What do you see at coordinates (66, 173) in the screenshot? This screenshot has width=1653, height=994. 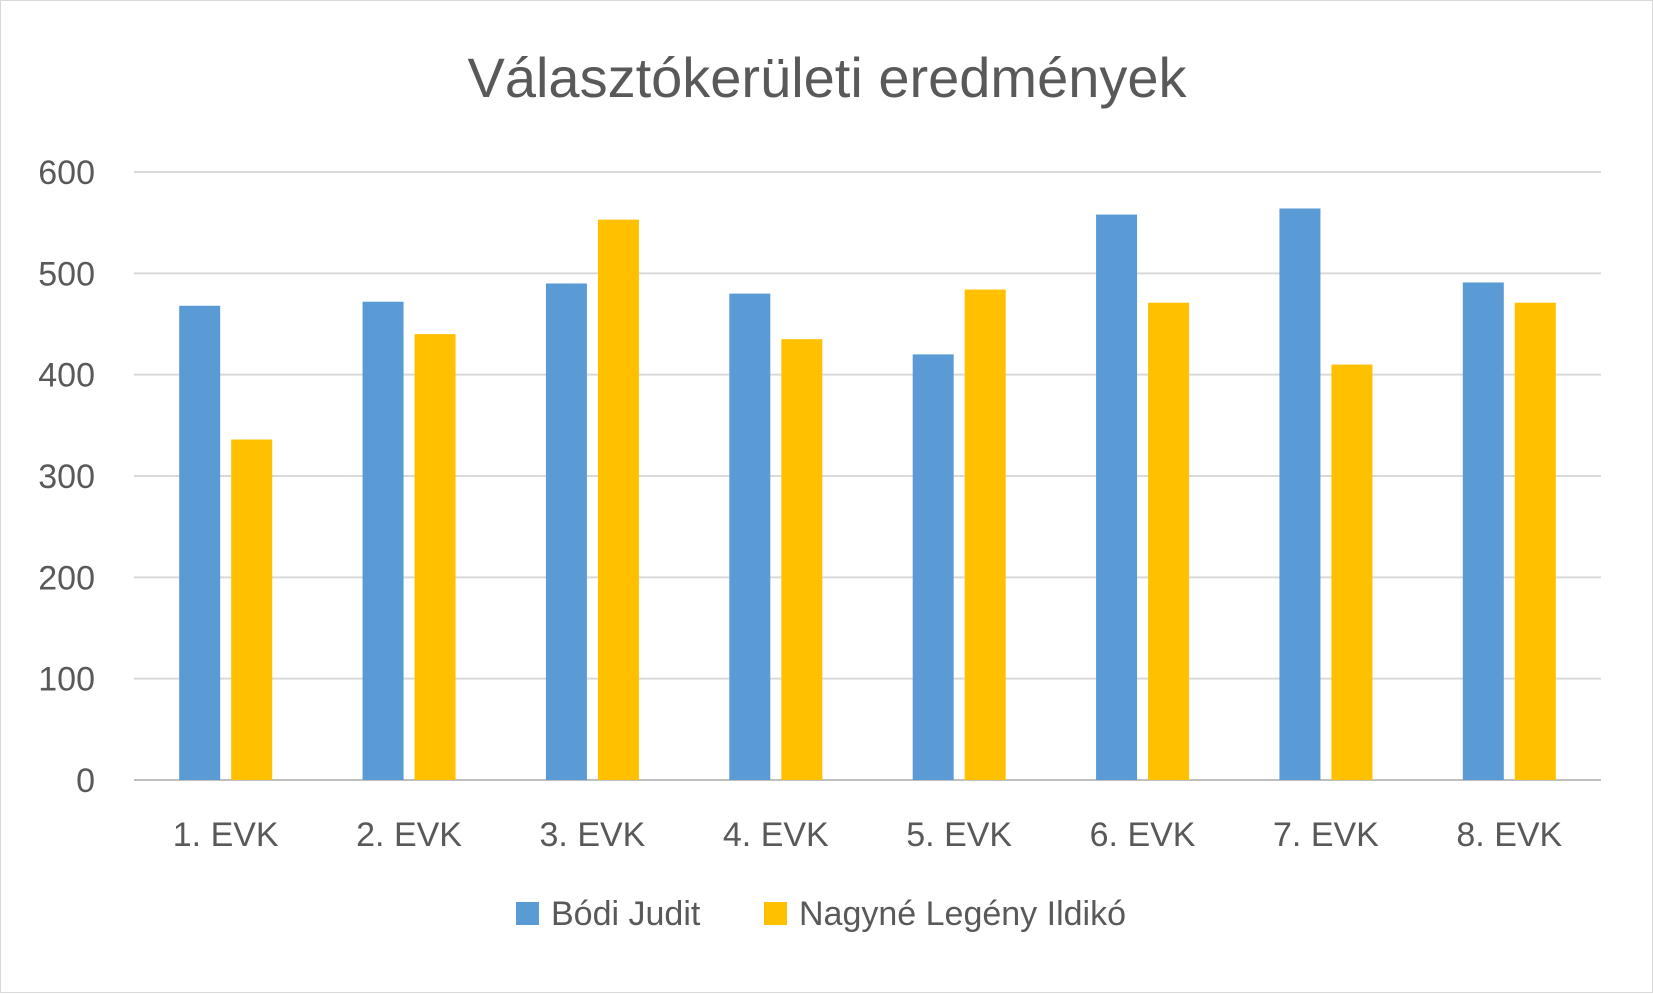 I see `y-tick-label: 600` at bounding box center [66, 173].